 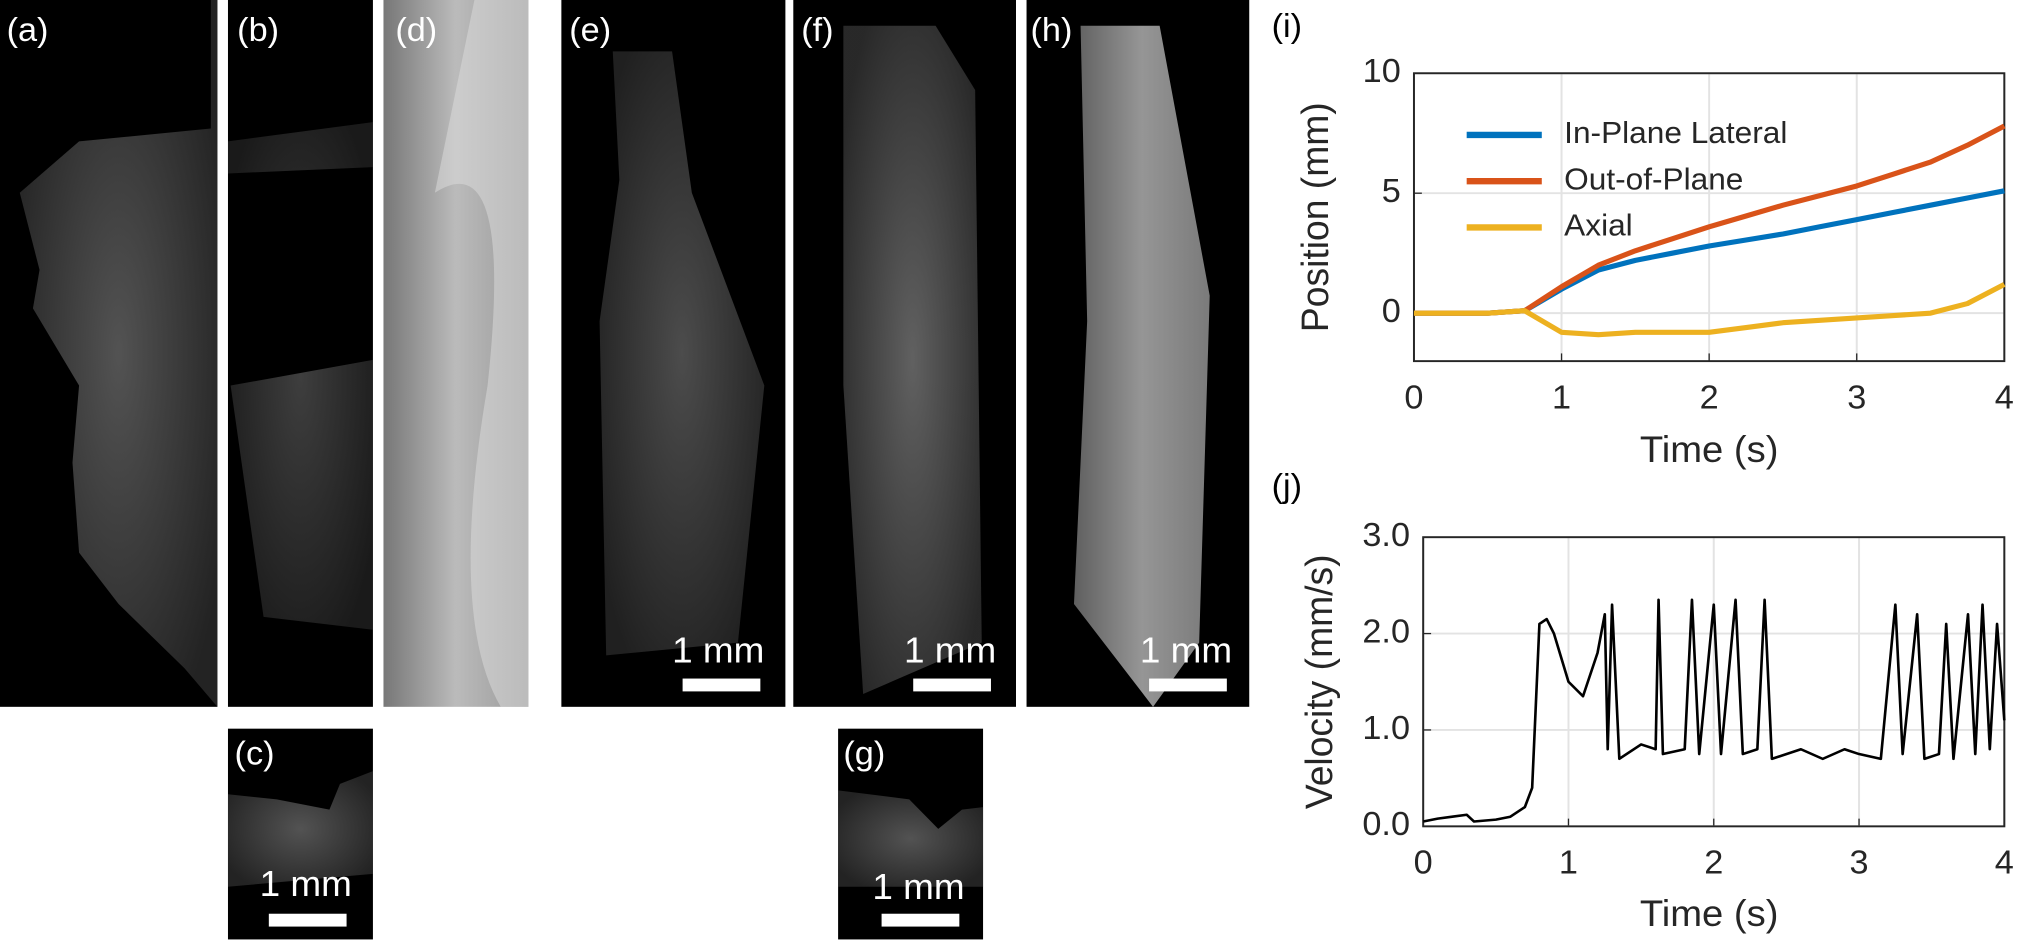 I want to click on panel-label: (d), so click(x=416, y=30).